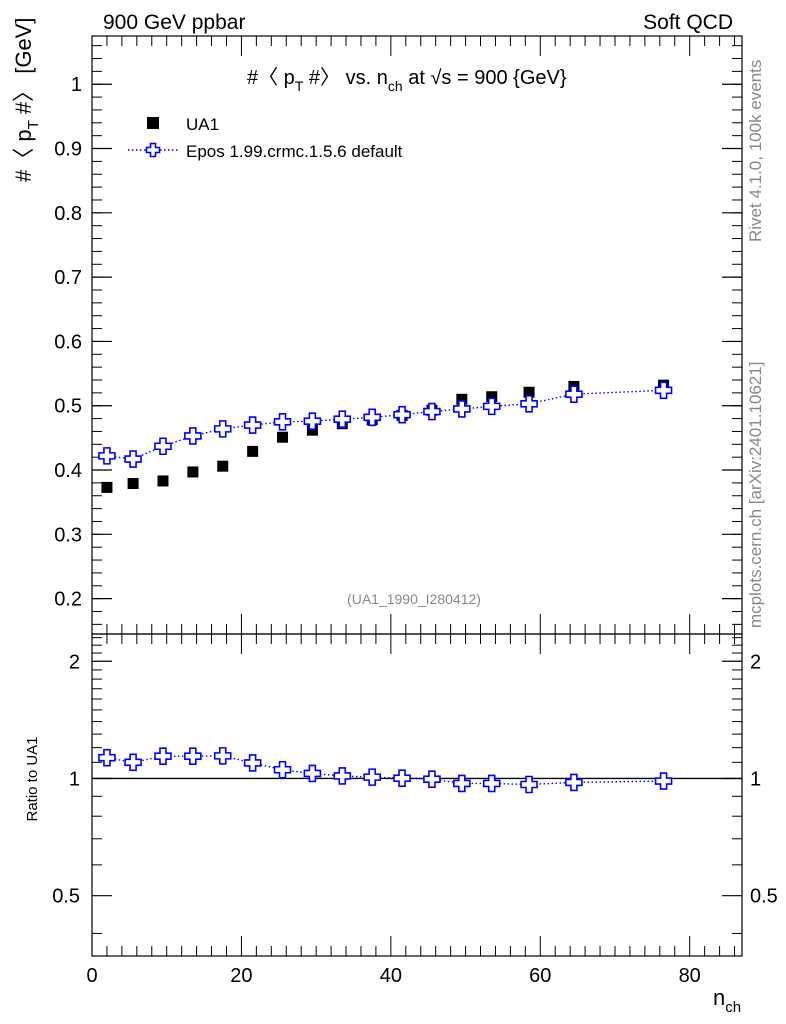 The image size is (786, 1024). I want to click on main-y-tick-label: 0.3, so click(68, 535).